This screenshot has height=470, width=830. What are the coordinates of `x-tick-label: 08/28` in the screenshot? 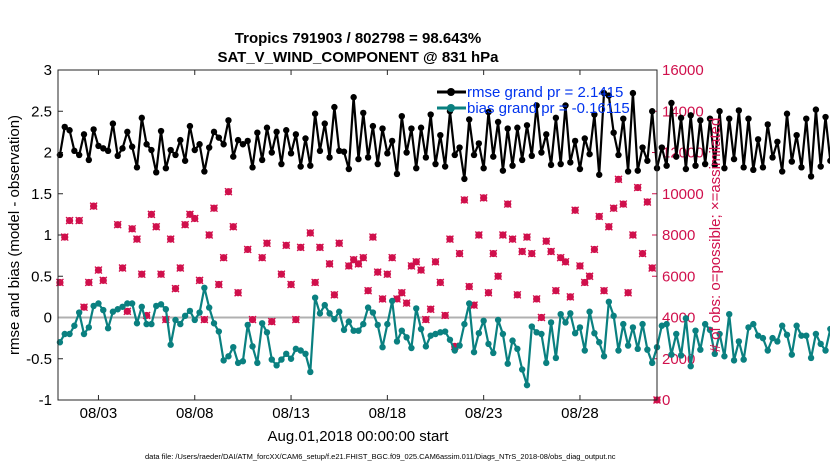 It's located at (580, 413).